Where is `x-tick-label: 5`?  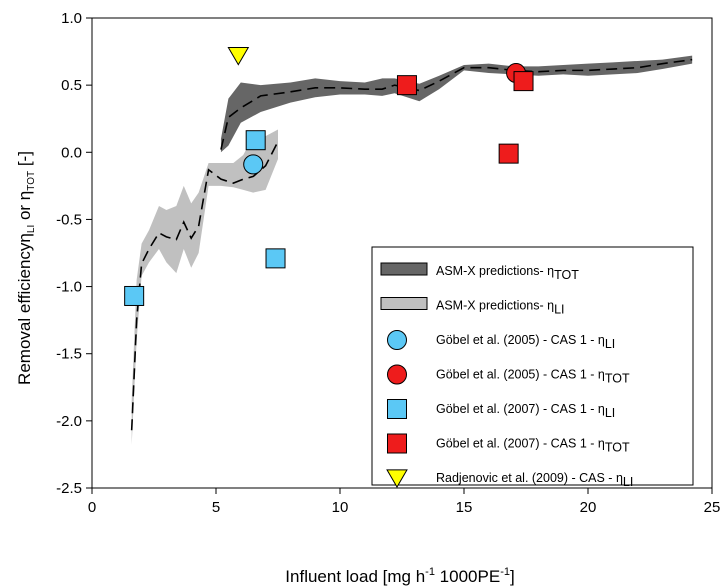 x-tick-label: 5 is located at coordinates (216, 507).